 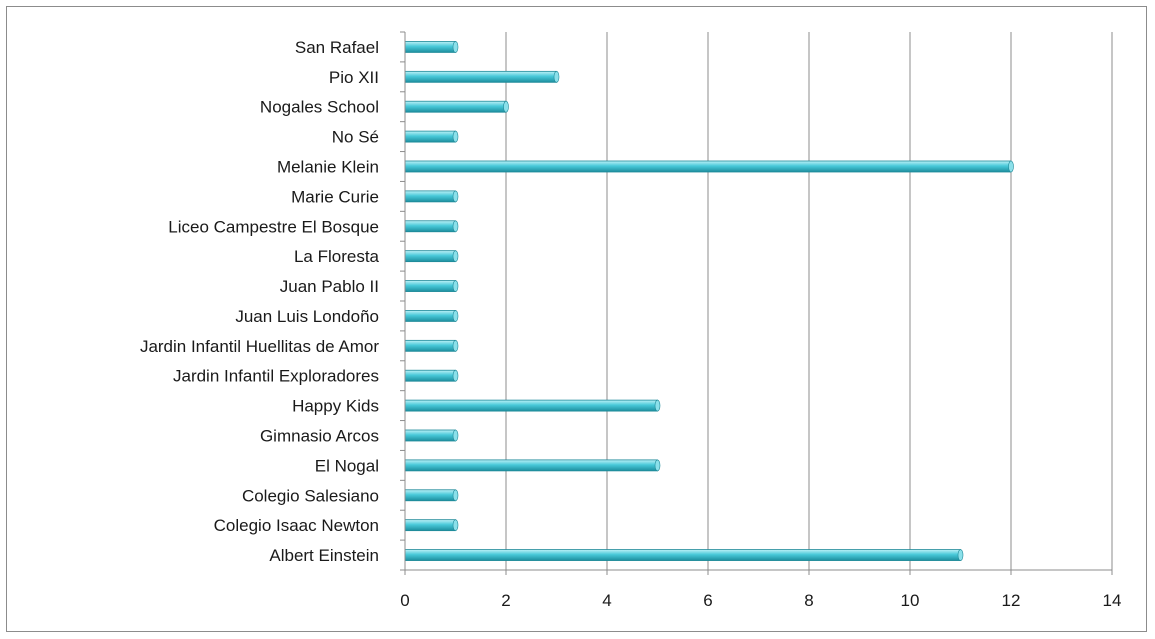 What do you see at coordinates (319, 436) in the screenshot?
I see `category-label: Gimnasio Arcos` at bounding box center [319, 436].